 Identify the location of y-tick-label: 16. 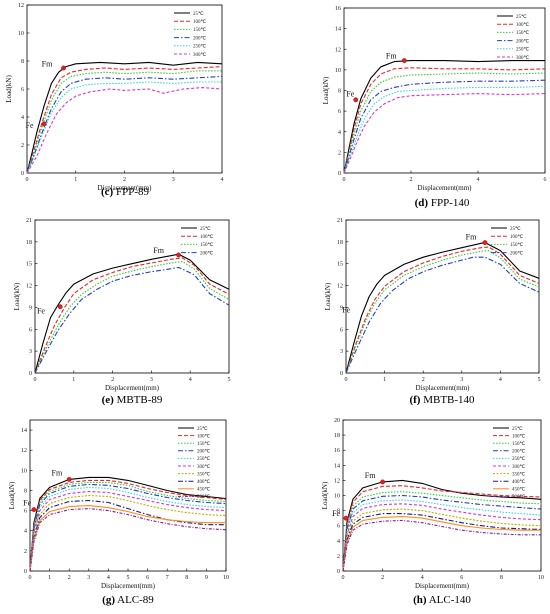
(338, 9).